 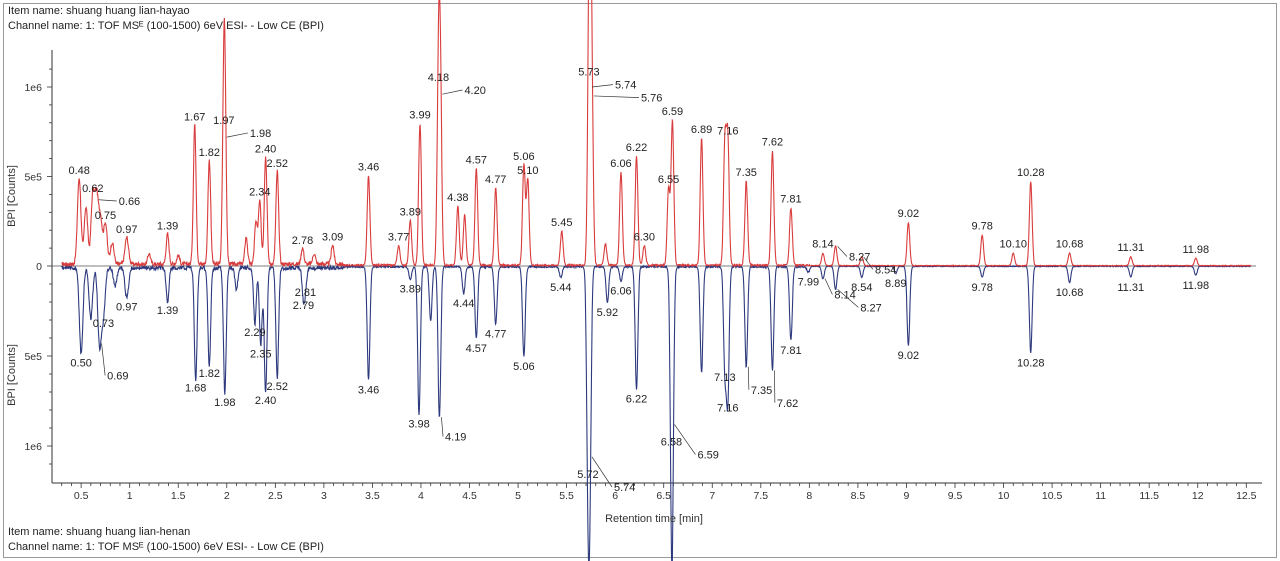 What do you see at coordinates (1070, 244) in the screenshot?
I see `peak-label-top: 10.68` at bounding box center [1070, 244].